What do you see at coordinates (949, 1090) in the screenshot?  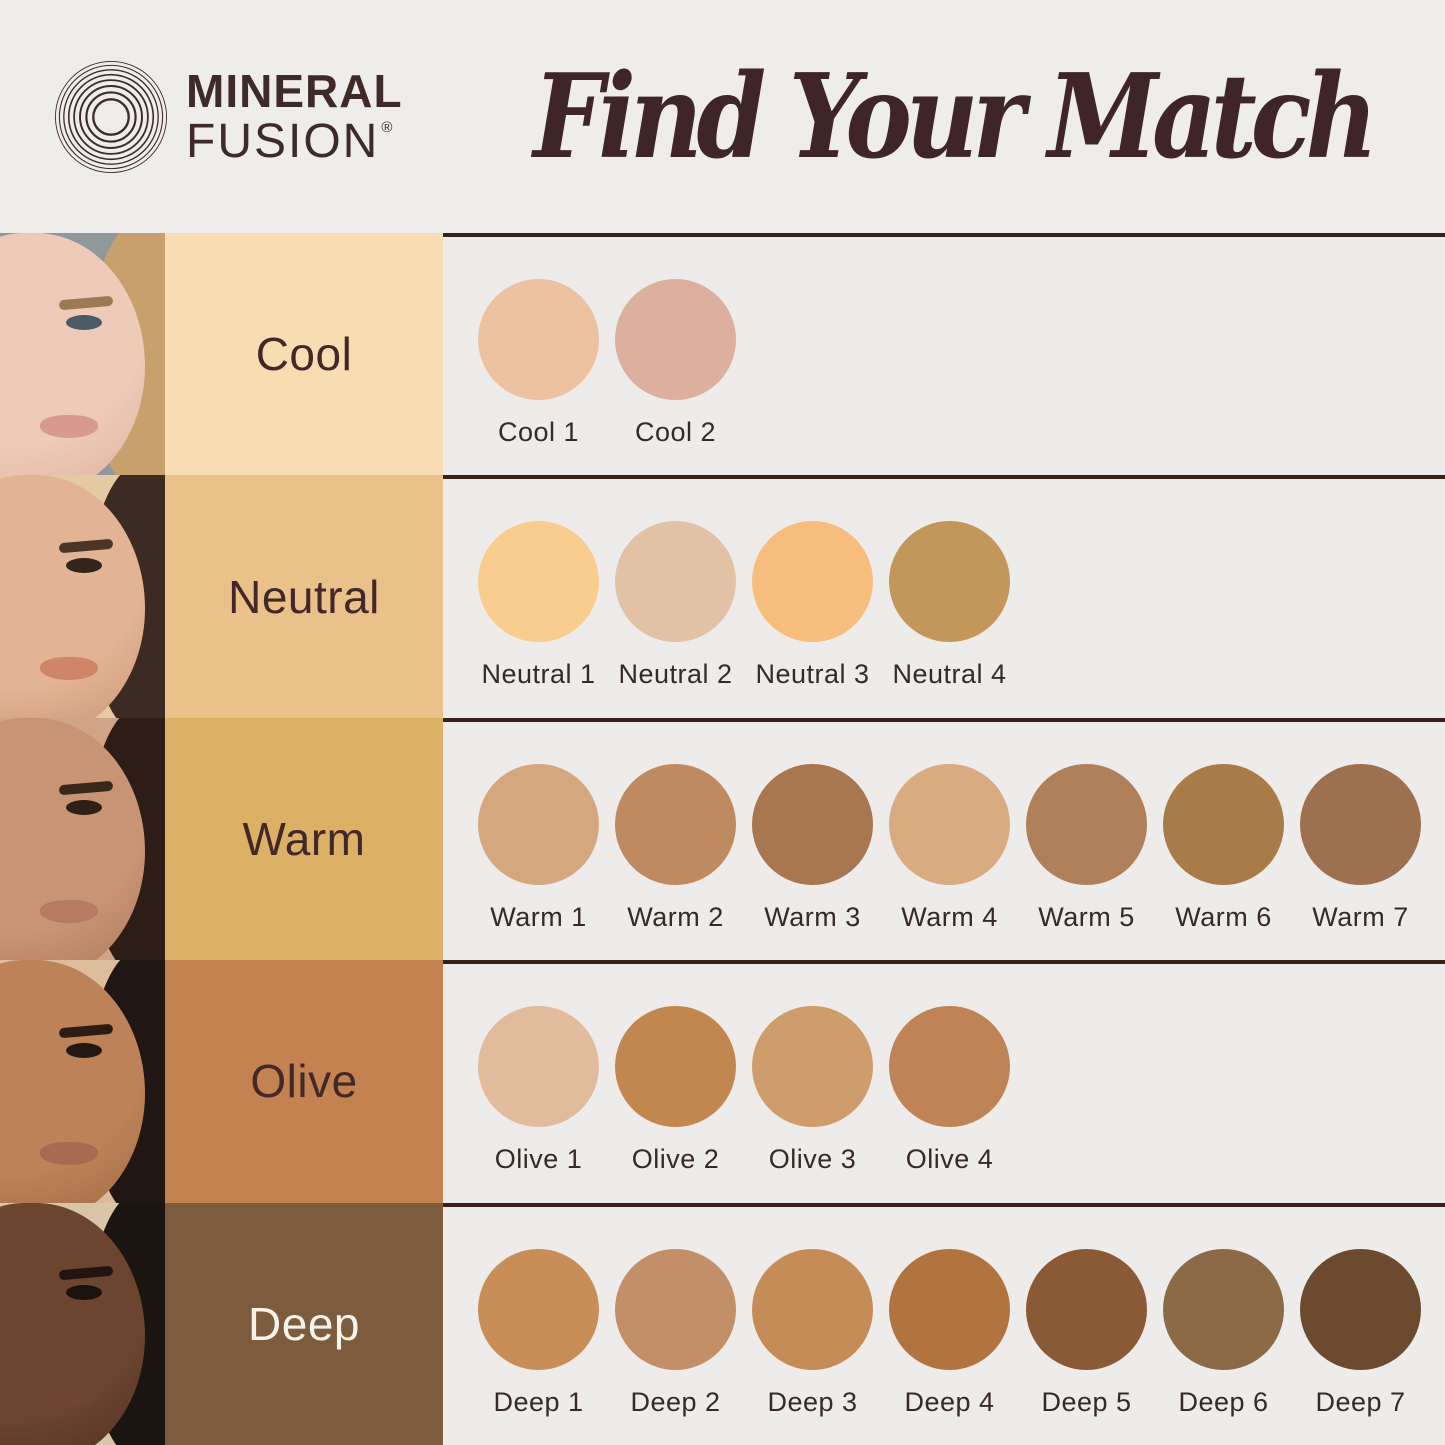 I see `shade-swatch: Olive 4` at bounding box center [949, 1090].